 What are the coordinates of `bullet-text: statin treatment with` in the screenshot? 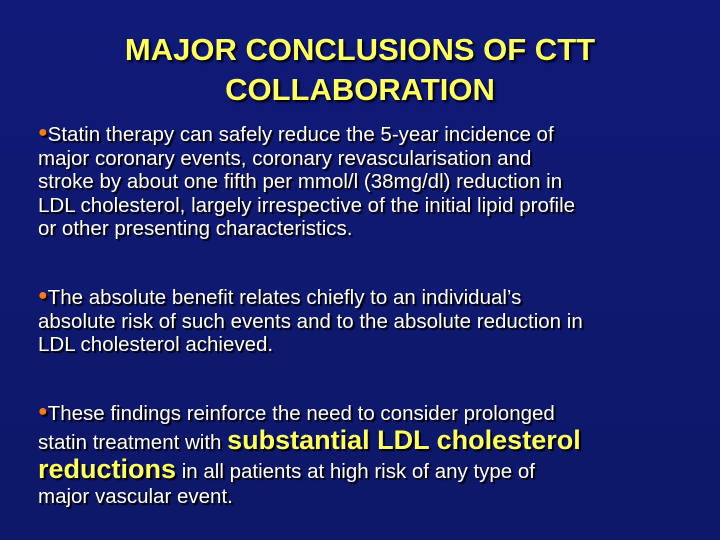 It's located at (133, 442).